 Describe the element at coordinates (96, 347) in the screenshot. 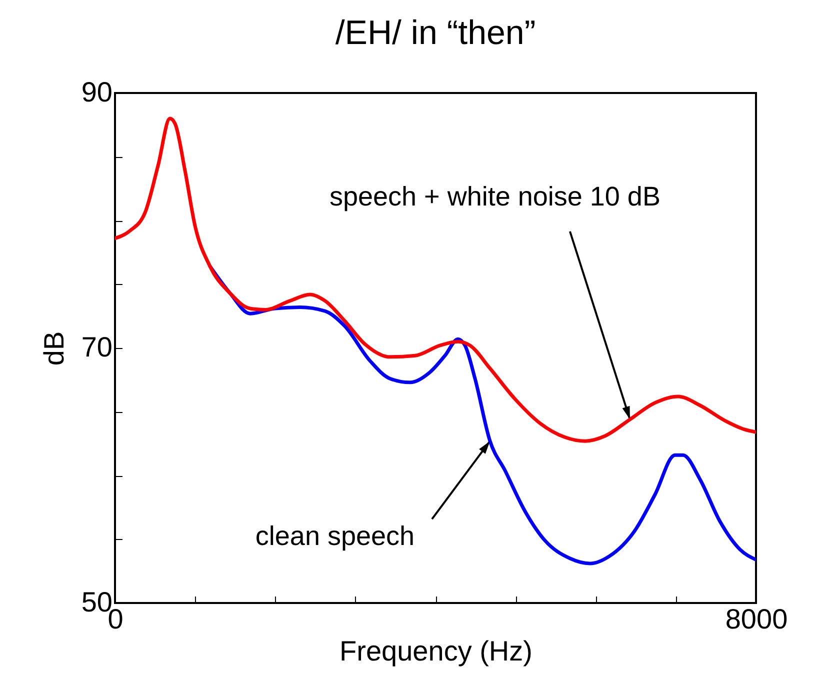

I see `y-tick-label: 70` at that location.